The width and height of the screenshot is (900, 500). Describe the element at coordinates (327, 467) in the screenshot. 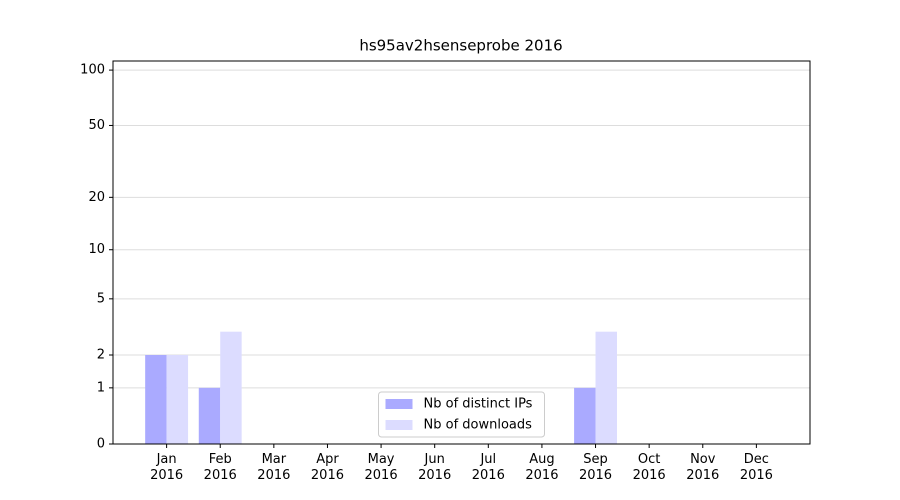

I see `x-tick-label: Apr 2016` at that location.